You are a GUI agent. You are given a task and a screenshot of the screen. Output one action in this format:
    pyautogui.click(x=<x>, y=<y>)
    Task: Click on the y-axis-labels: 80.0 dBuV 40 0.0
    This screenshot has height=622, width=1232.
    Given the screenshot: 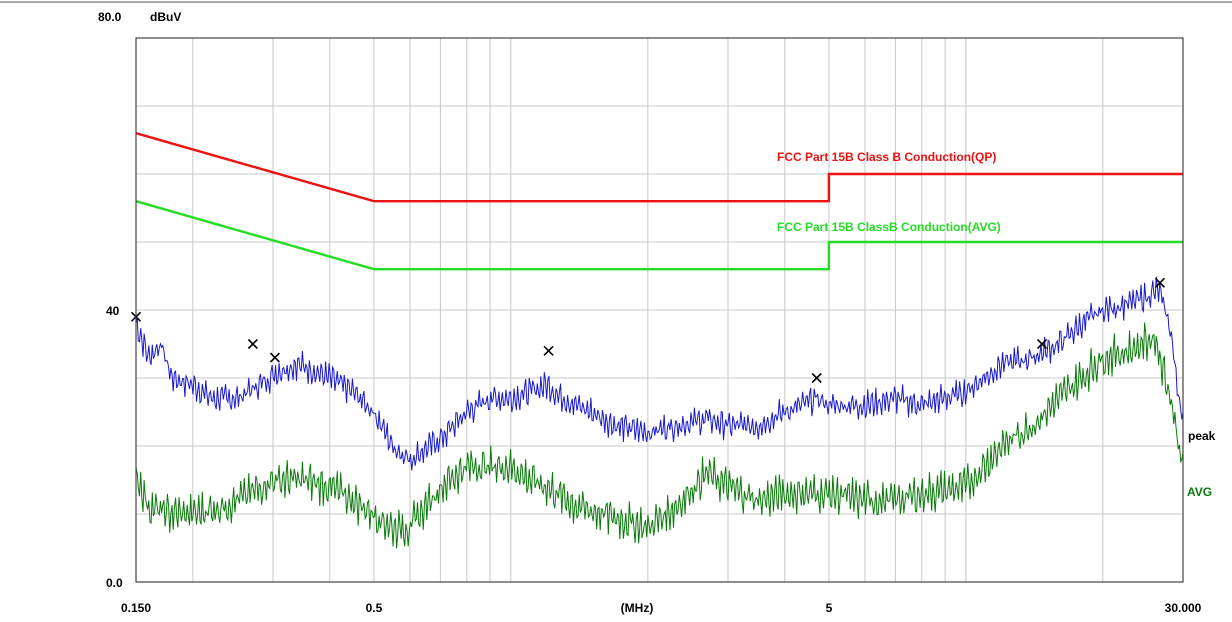 What is the action you would take?
    pyautogui.click(x=139, y=300)
    